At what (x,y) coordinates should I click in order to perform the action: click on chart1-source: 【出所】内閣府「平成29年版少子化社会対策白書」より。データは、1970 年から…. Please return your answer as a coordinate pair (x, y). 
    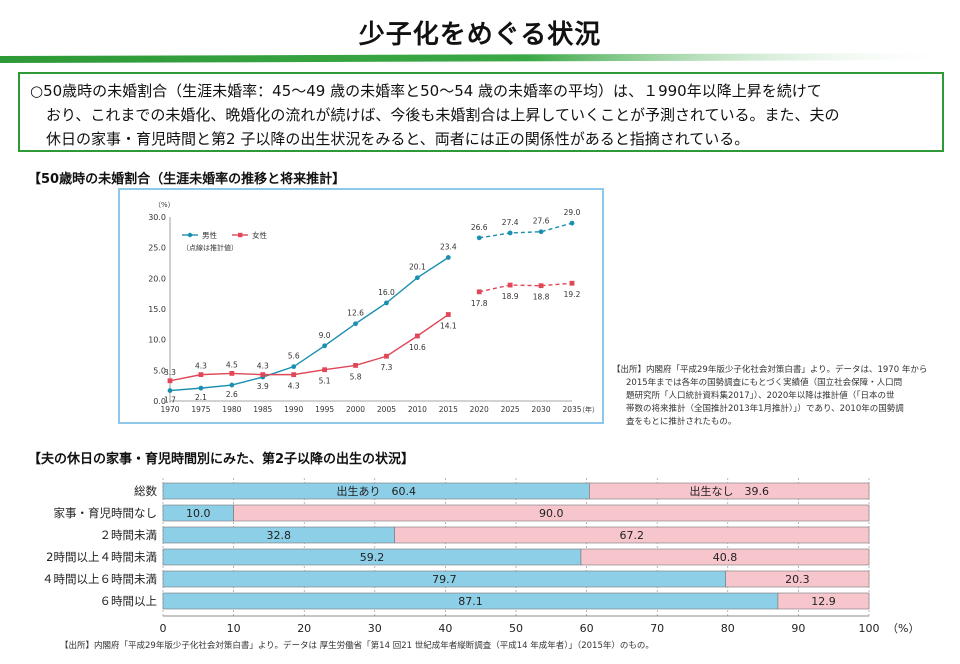
    Looking at the image, I should click on (769, 396).